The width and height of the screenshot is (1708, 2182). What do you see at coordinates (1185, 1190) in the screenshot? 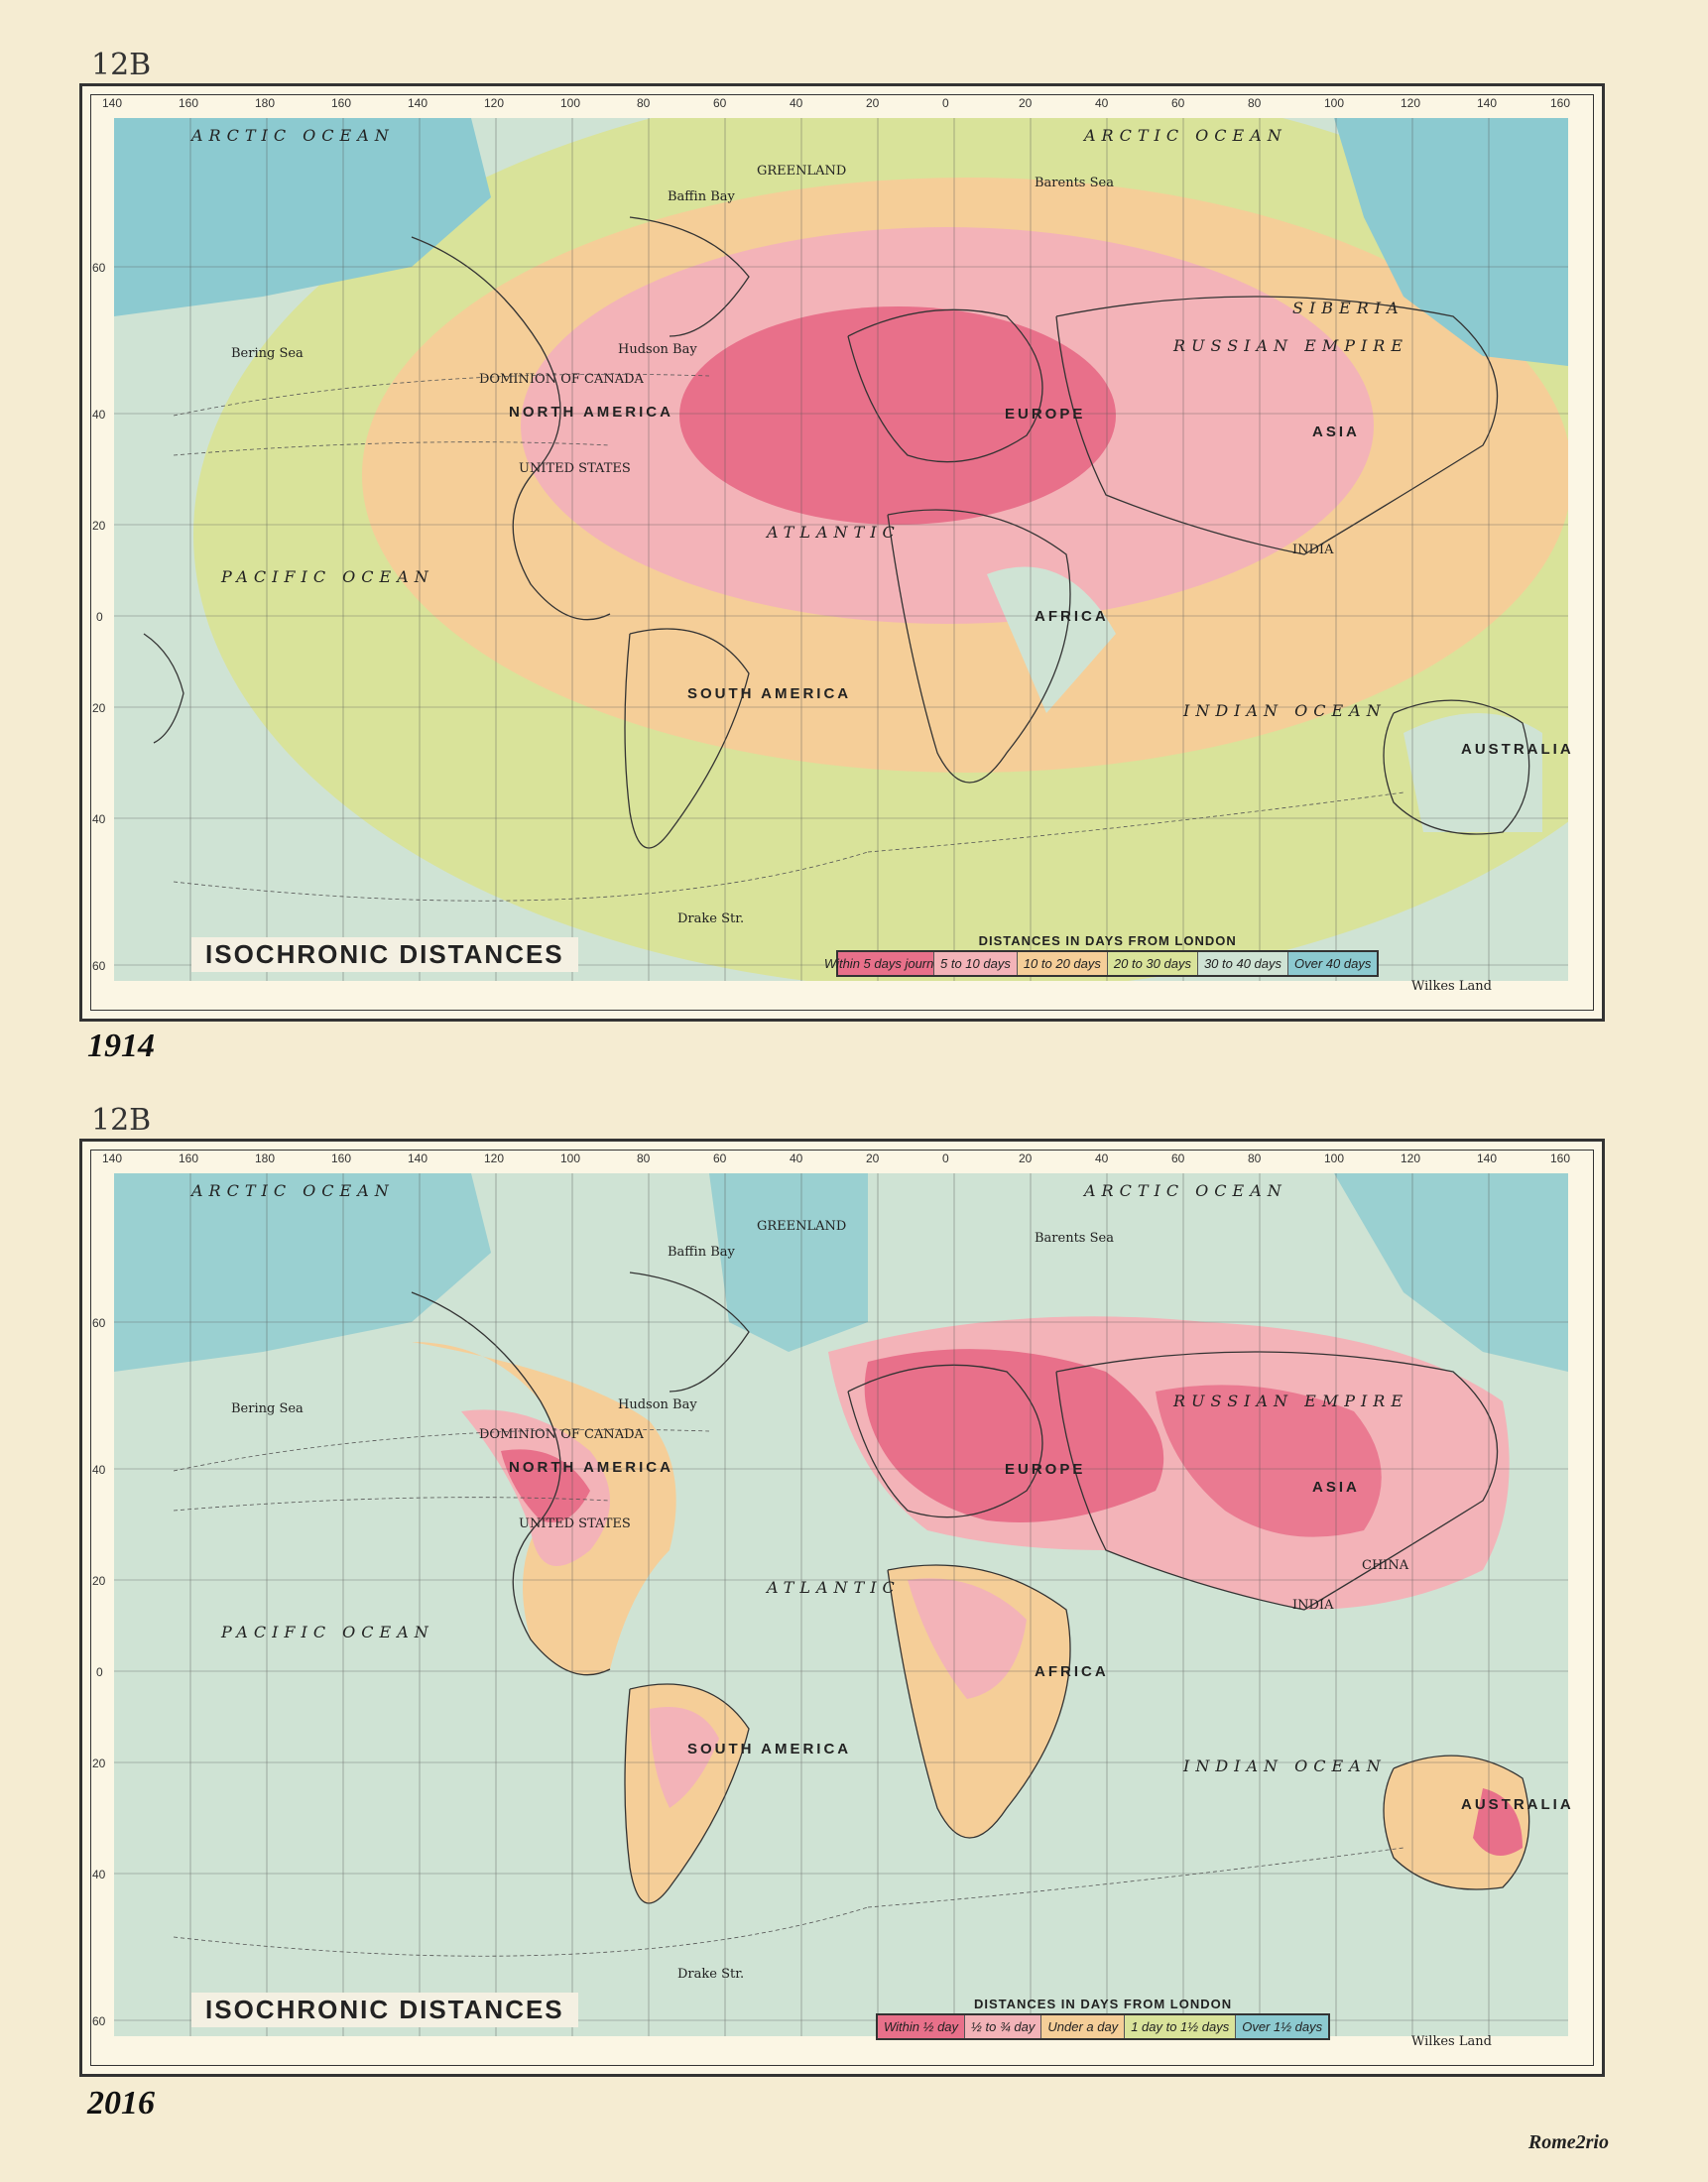
I see `label-arctic-ocean-east: ARCTIC OCEAN` at bounding box center [1185, 1190].